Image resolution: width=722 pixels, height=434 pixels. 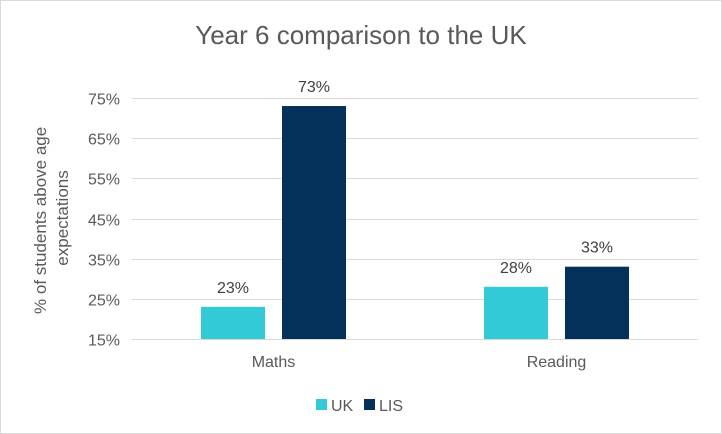 I want to click on y-axis: 15% 25% 35% 45% 55% 65% 75%, so click(x=104, y=221).